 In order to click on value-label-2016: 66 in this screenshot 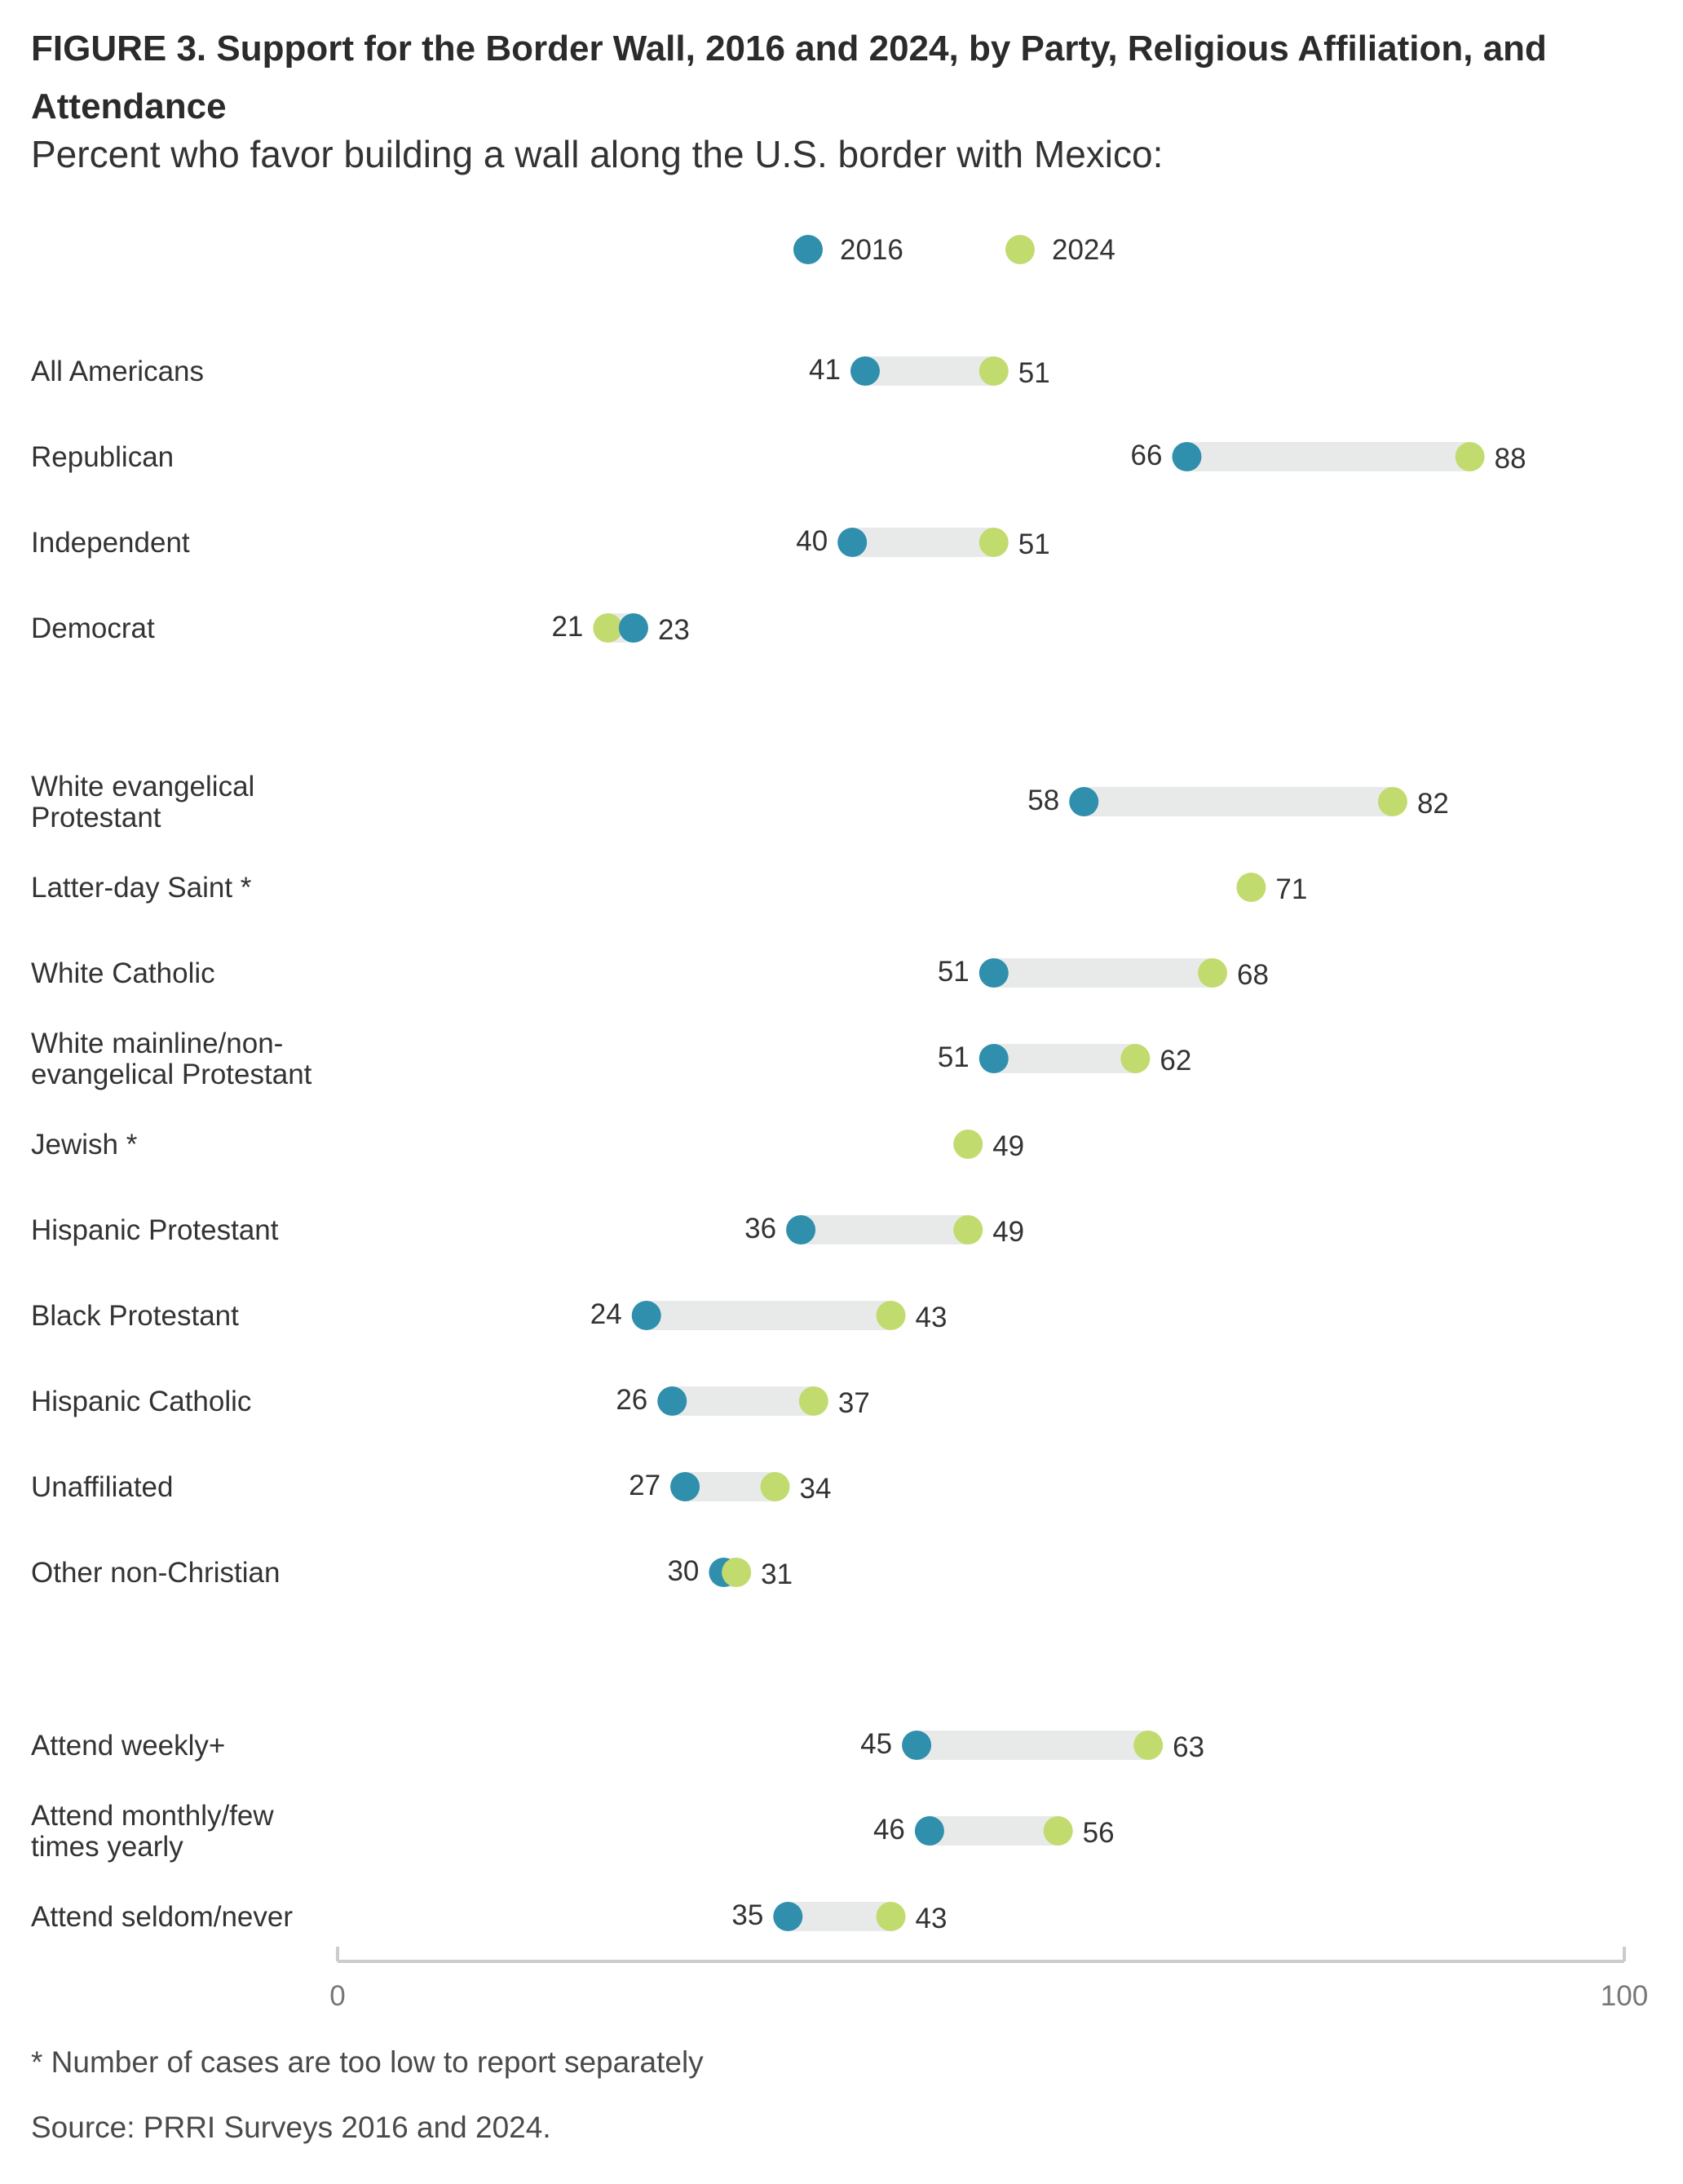, I will do `click(1147, 455)`.